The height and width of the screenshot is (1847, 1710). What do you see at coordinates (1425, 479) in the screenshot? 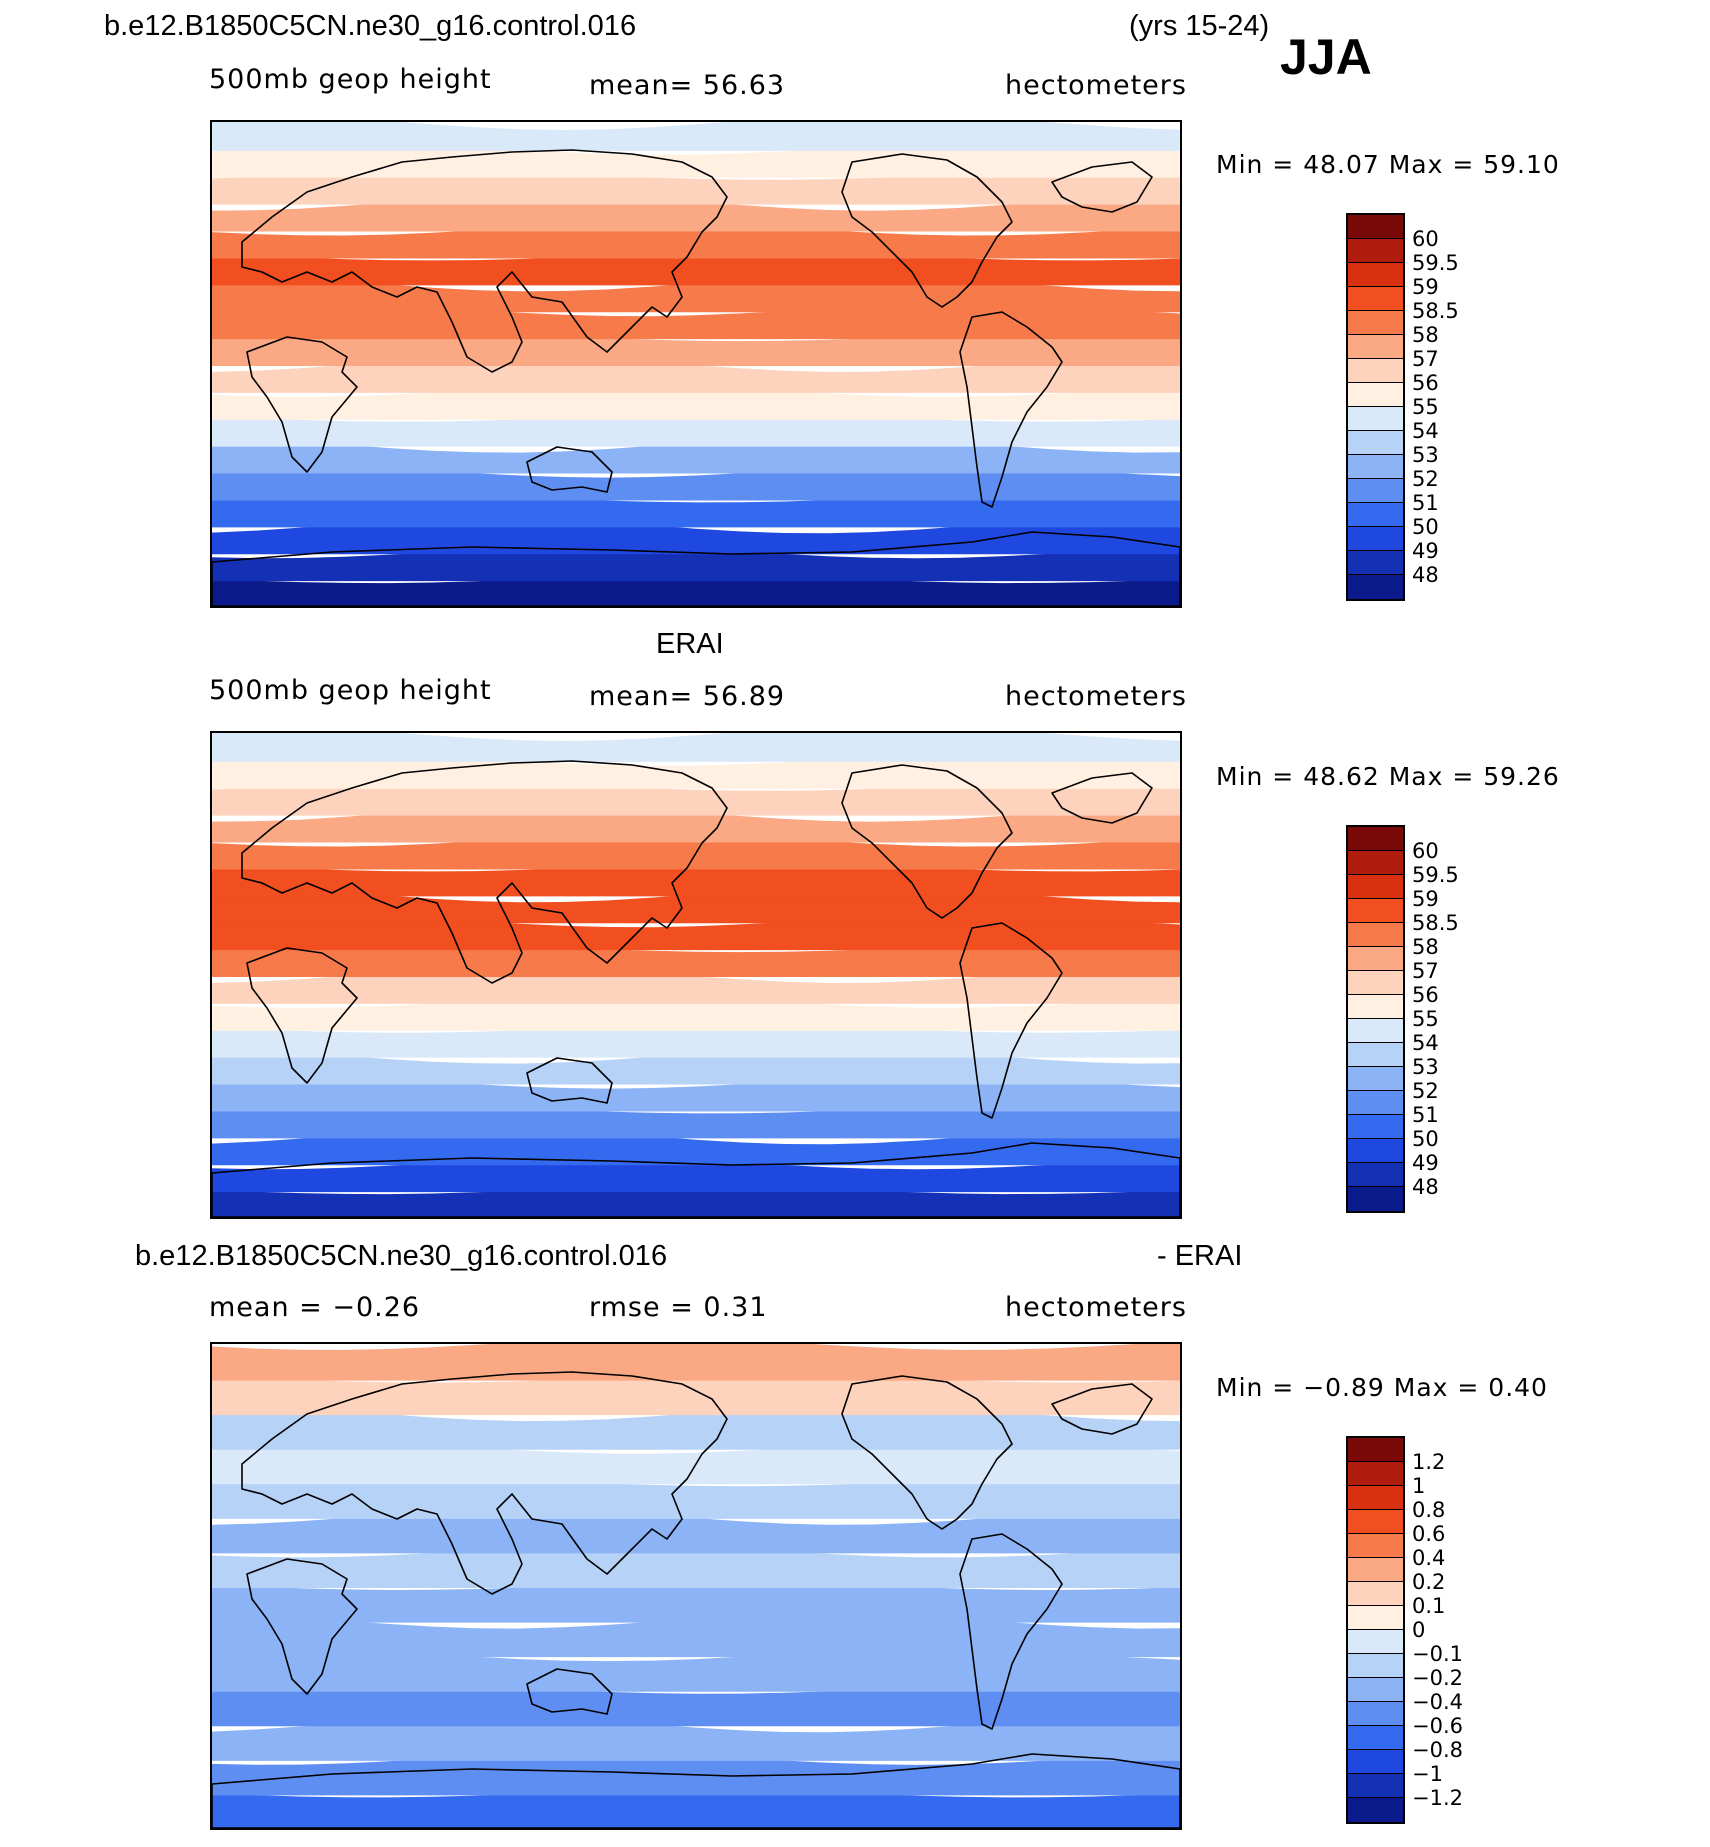
I see `colorbar-label: 52` at bounding box center [1425, 479].